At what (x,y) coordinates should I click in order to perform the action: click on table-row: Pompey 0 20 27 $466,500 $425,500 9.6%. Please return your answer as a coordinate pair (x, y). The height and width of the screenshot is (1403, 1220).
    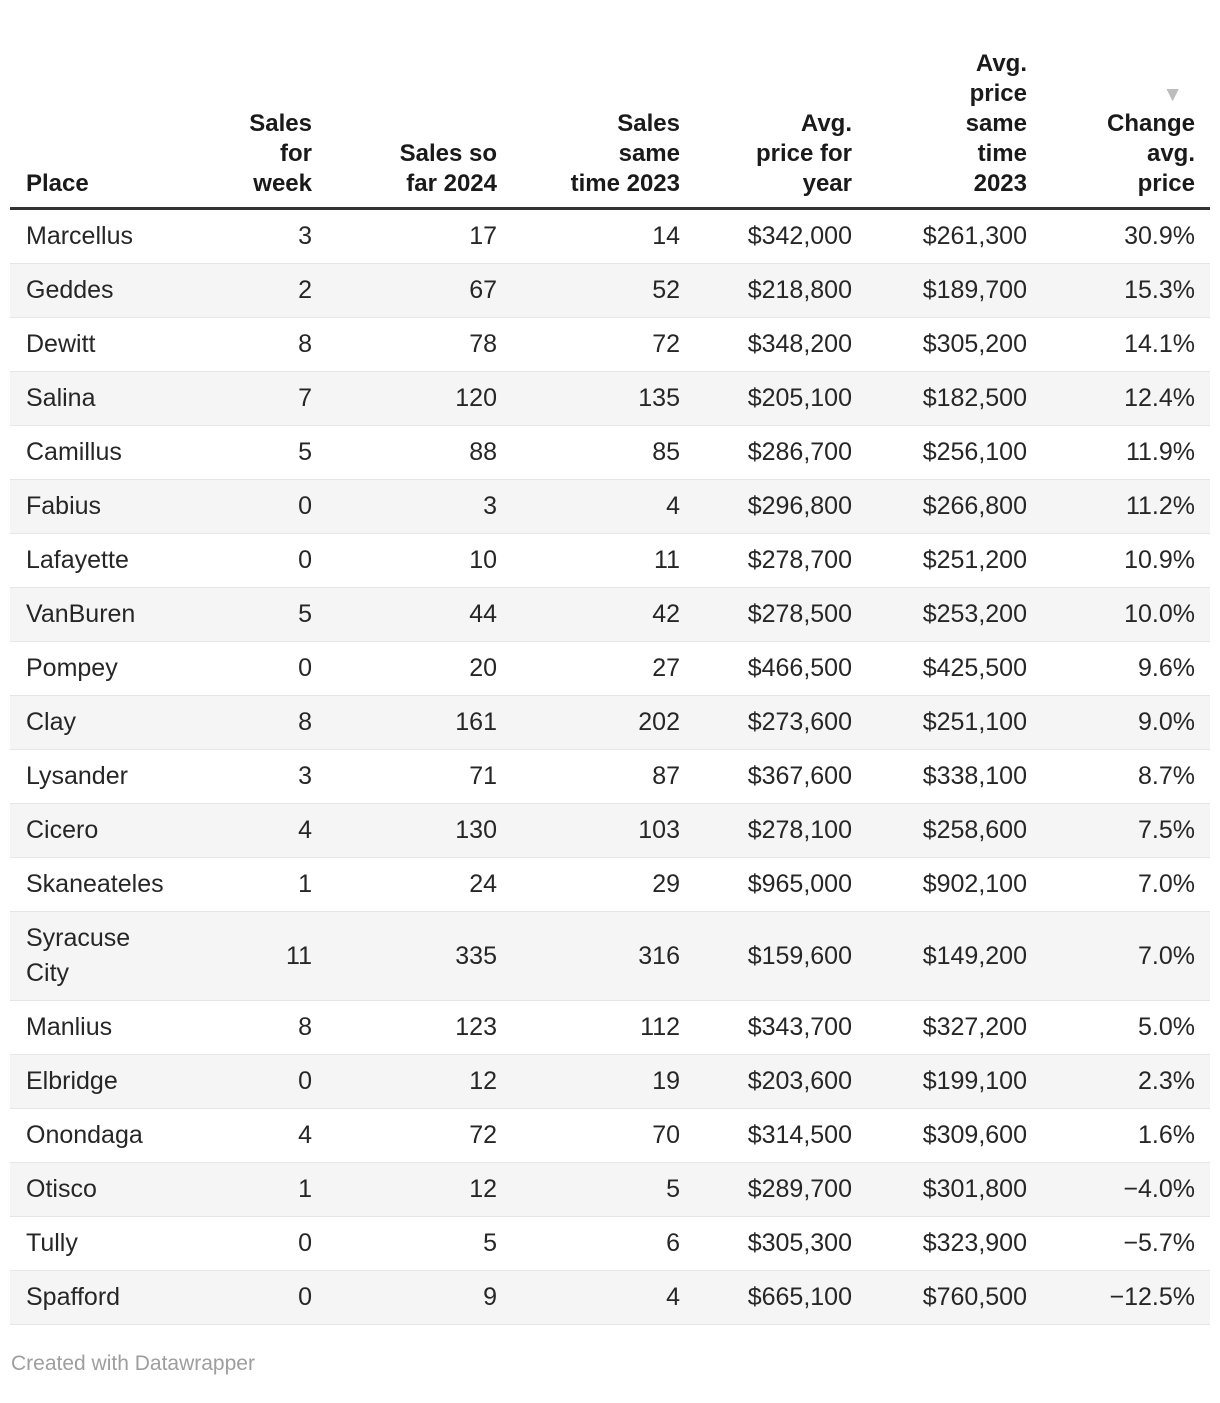
    Looking at the image, I should click on (610, 668).